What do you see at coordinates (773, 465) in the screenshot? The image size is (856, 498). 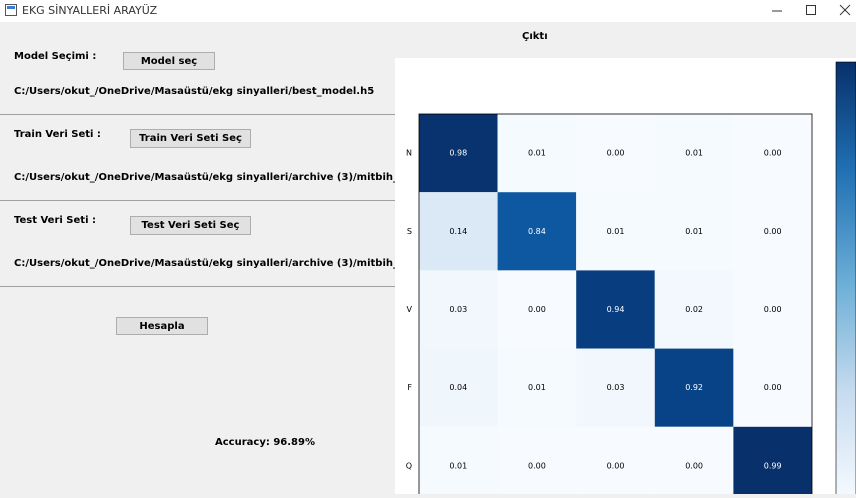 I see `cell-label: 0.99` at bounding box center [773, 465].